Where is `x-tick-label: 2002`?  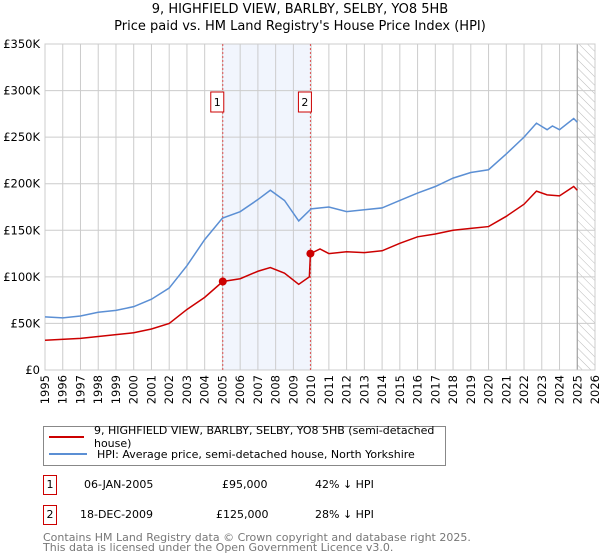
x-tick-label: 2002 is located at coordinates (169, 389).